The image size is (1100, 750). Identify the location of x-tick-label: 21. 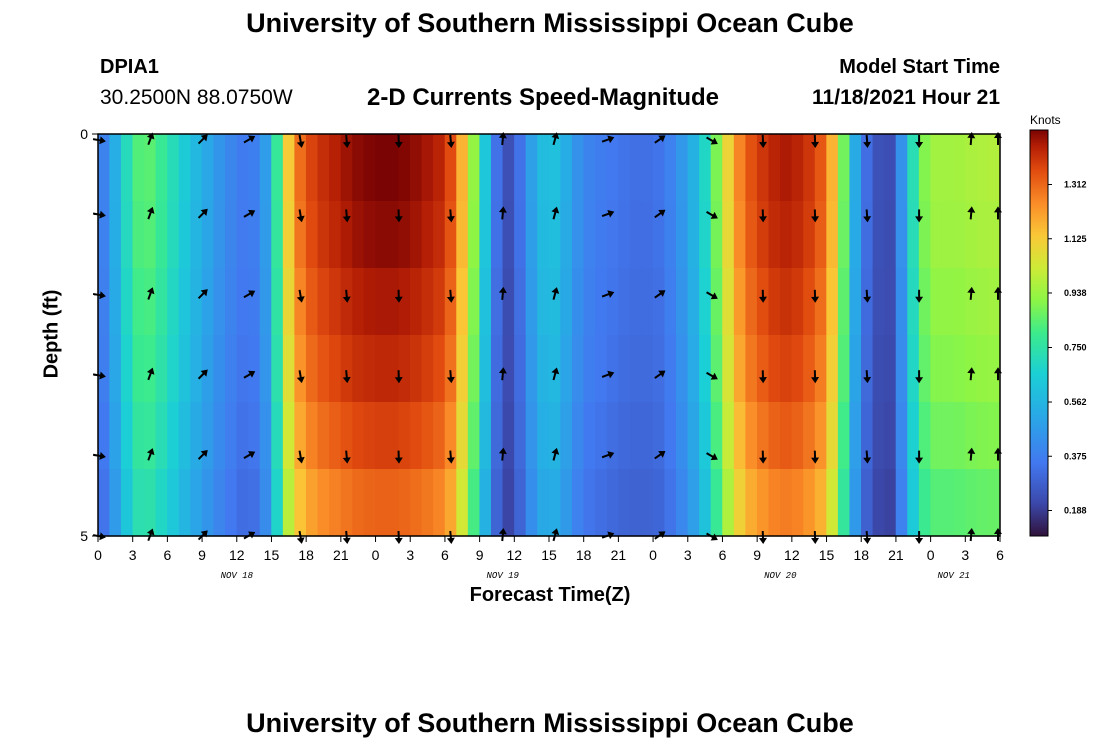
(896, 555).